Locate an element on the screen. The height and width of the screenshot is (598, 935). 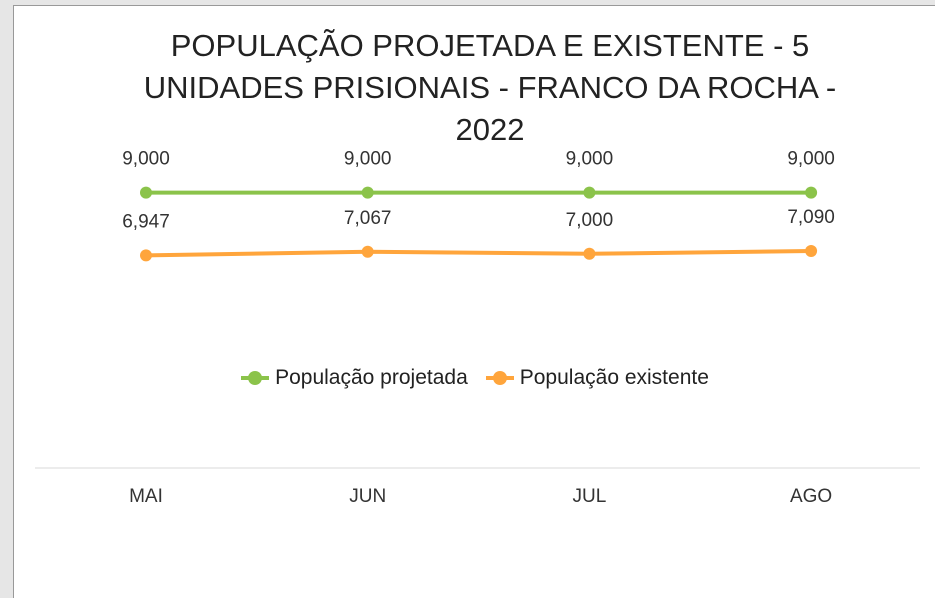
data-label: 6,947 is located at coordinates (146, 221).